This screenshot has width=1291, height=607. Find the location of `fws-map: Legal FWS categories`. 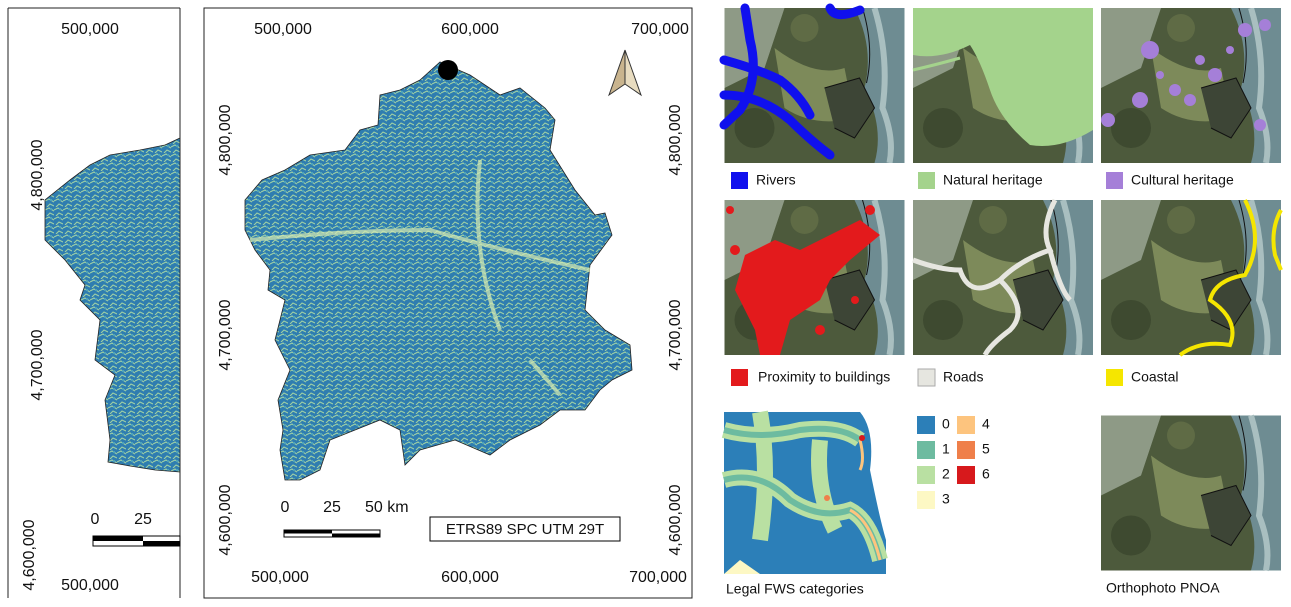

fws-map: Legal FWS categories is located at coordinates (804, 503).